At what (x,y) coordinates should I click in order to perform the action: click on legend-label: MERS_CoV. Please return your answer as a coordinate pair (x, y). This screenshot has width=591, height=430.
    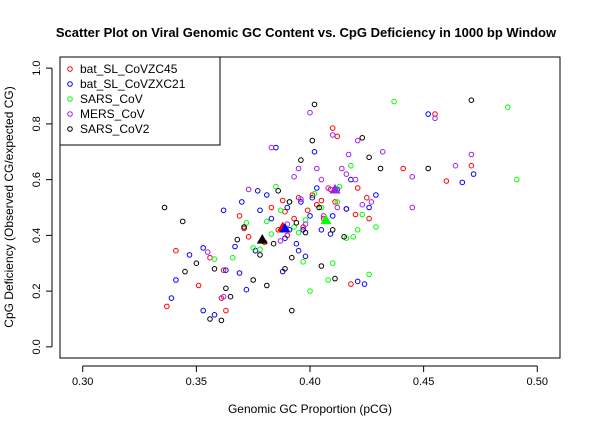
    Looking at the image, I should click on (112, 114).